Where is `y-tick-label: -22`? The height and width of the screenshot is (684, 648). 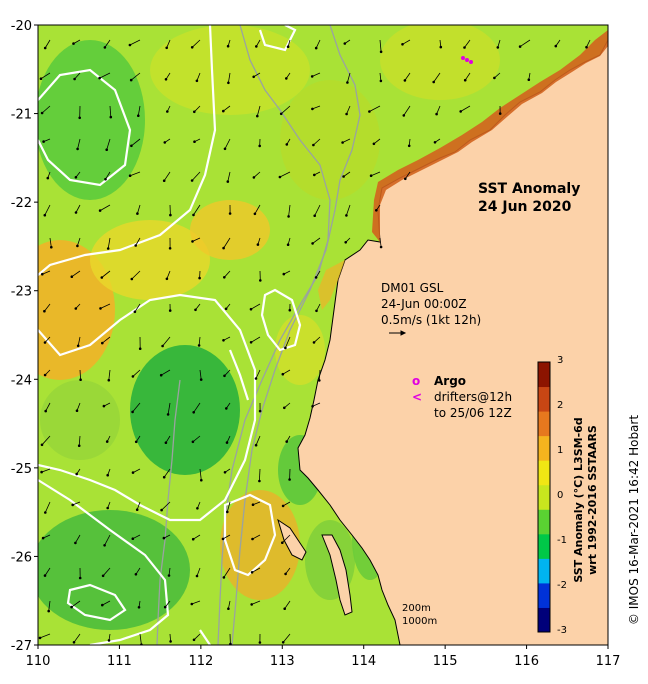
y-tick-label: -22 is located at coordinates (21, 203).